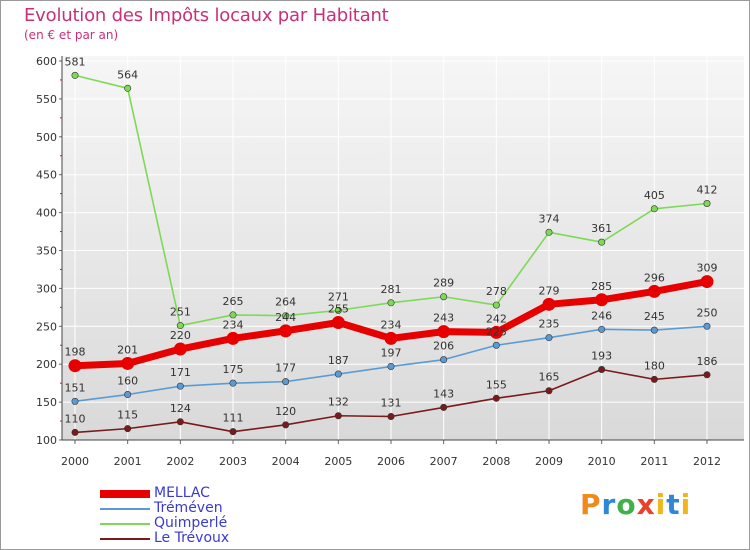  What do you see at coordinates (46, 402) in the screenshot?
I see `y-tick-label: 150` at bounding box center [46, 402].